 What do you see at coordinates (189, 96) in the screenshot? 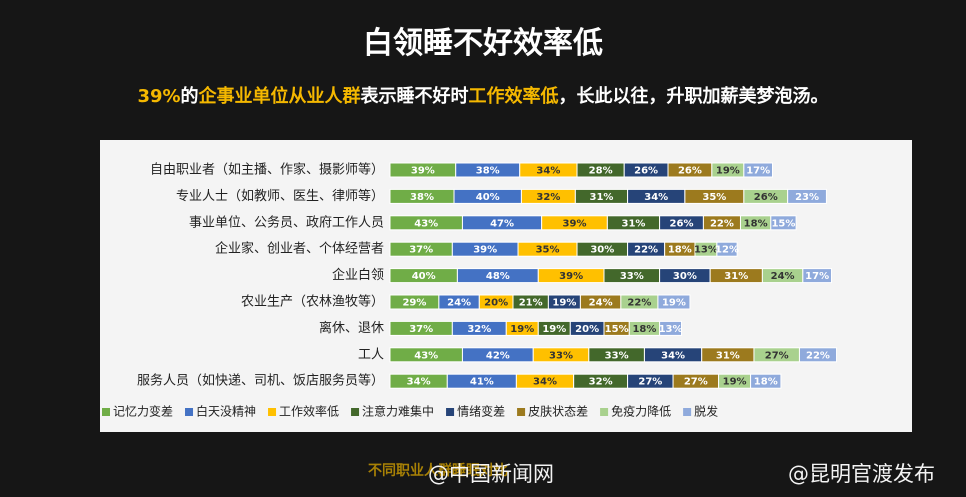
I see `subtitle-part: 的` at bounding box center [189, 96].